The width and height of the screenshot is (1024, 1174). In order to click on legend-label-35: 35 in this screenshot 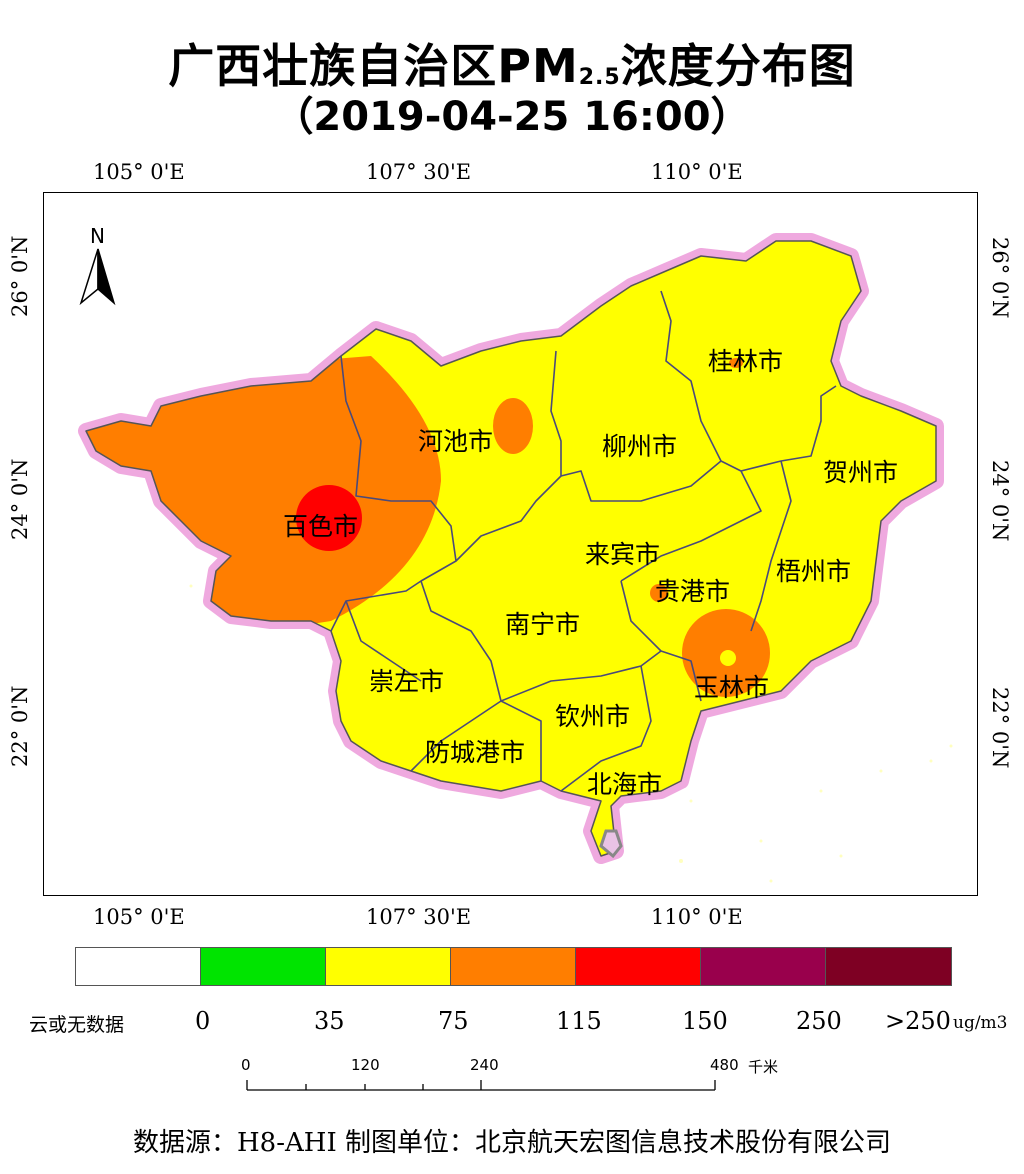, I will do `click(329, 1021)`.